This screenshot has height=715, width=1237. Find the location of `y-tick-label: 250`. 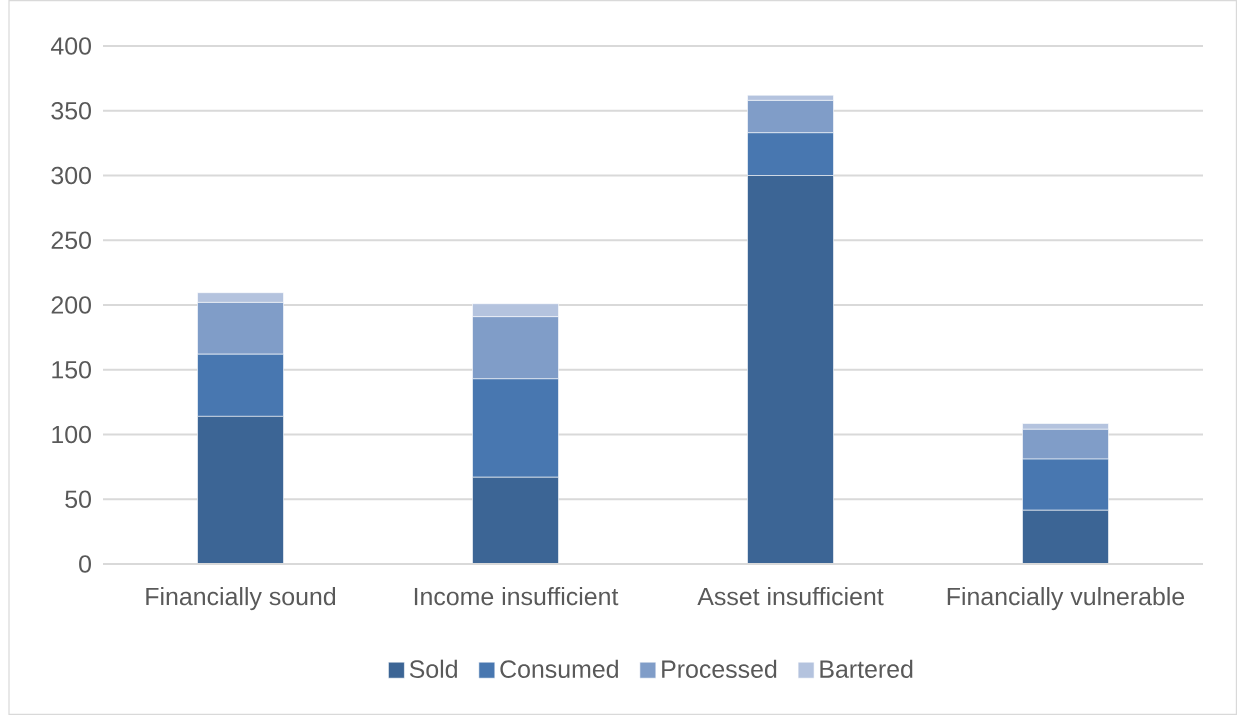

y-tick-label: 250 is located at coordinates (71, 240).